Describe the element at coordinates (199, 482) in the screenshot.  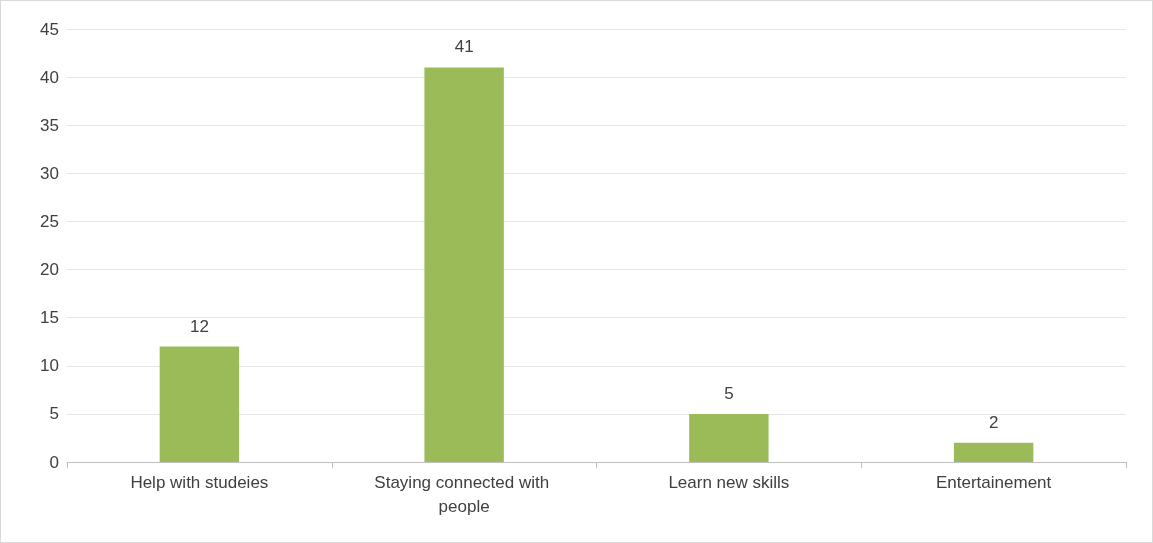
I see `x-tick-label: Help with studeies` at that location.